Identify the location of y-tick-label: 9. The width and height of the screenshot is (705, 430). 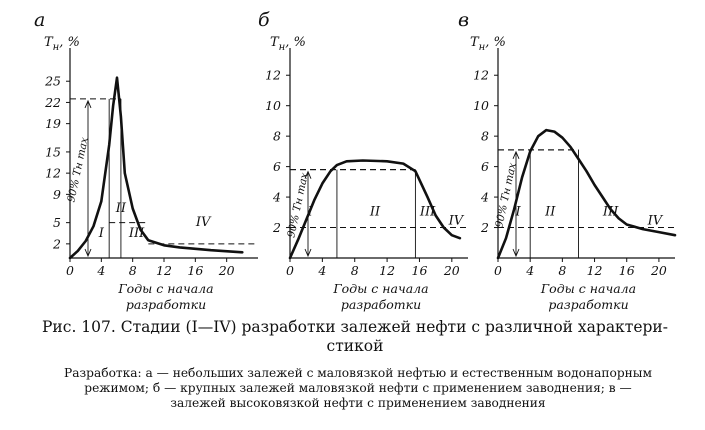
(57, 194).